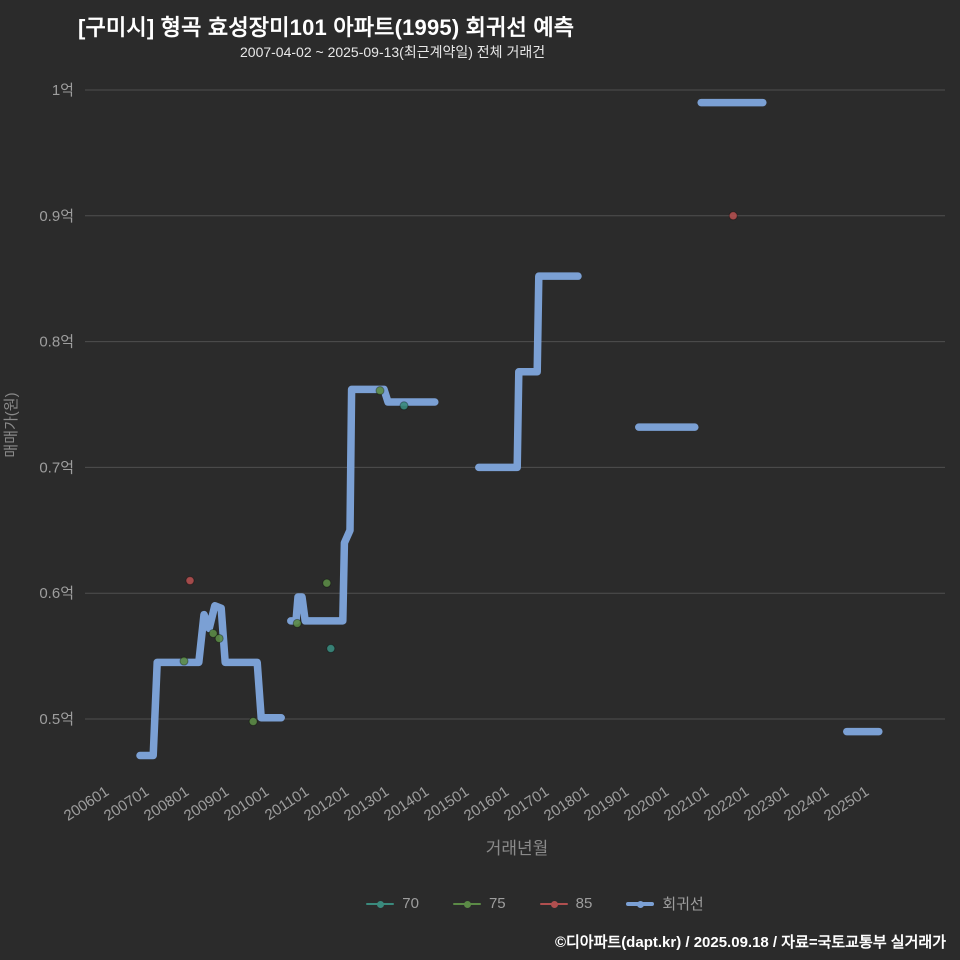  I want to click on x-tick-label: 201901, so click(606, 804).